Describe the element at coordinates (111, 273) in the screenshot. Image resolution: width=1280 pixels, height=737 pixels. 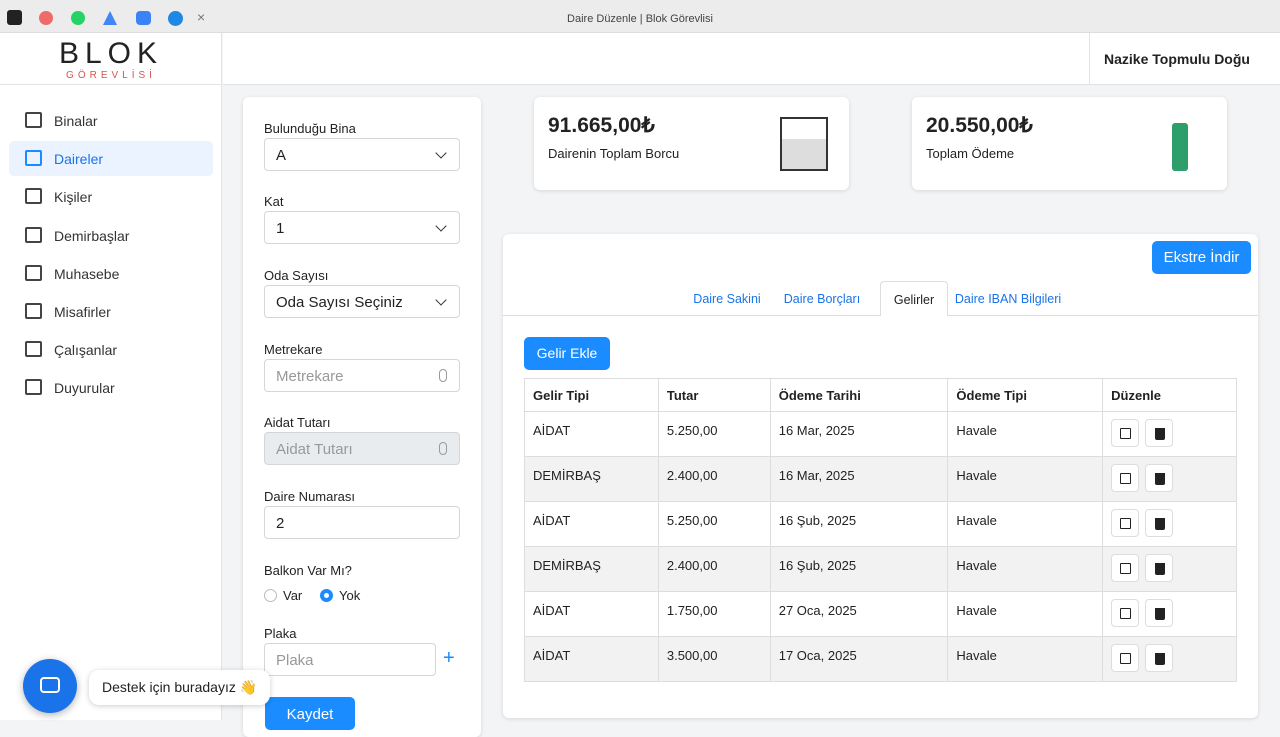
I see `nav-item: Muhasebe` at that location.